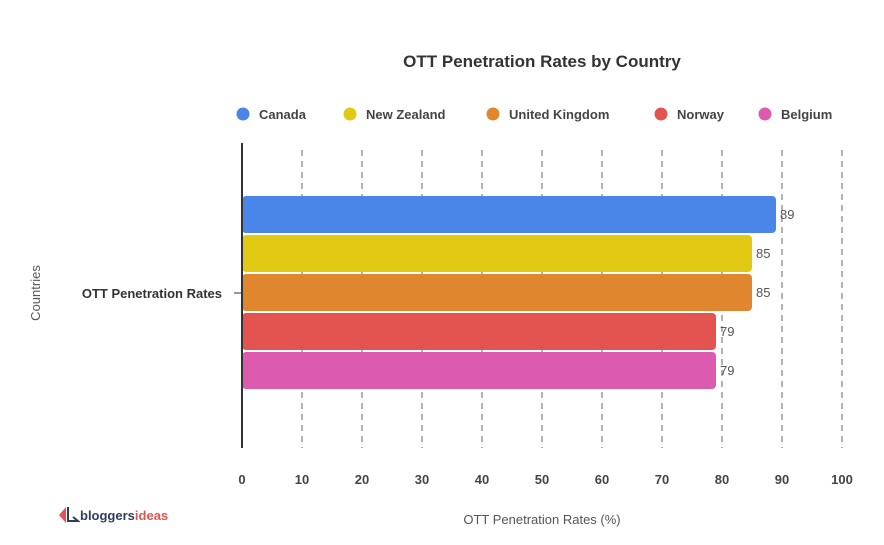 The image size is (884, 545). I want to click on legend-label: United Kingdom, so click(559, 114).